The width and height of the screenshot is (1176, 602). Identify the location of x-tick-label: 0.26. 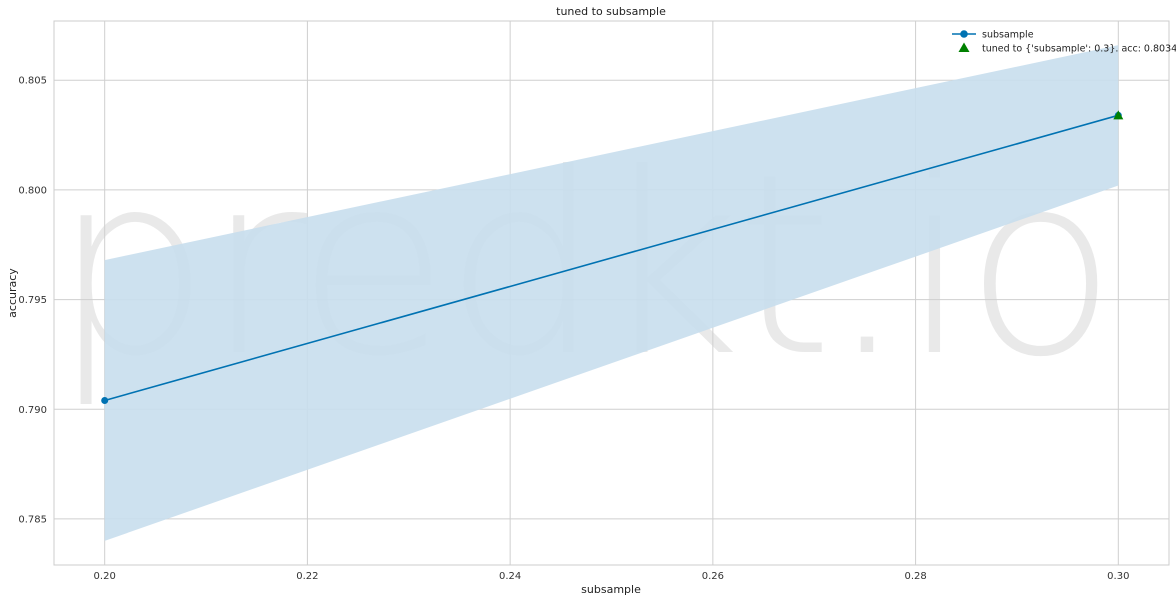
(713, 576).